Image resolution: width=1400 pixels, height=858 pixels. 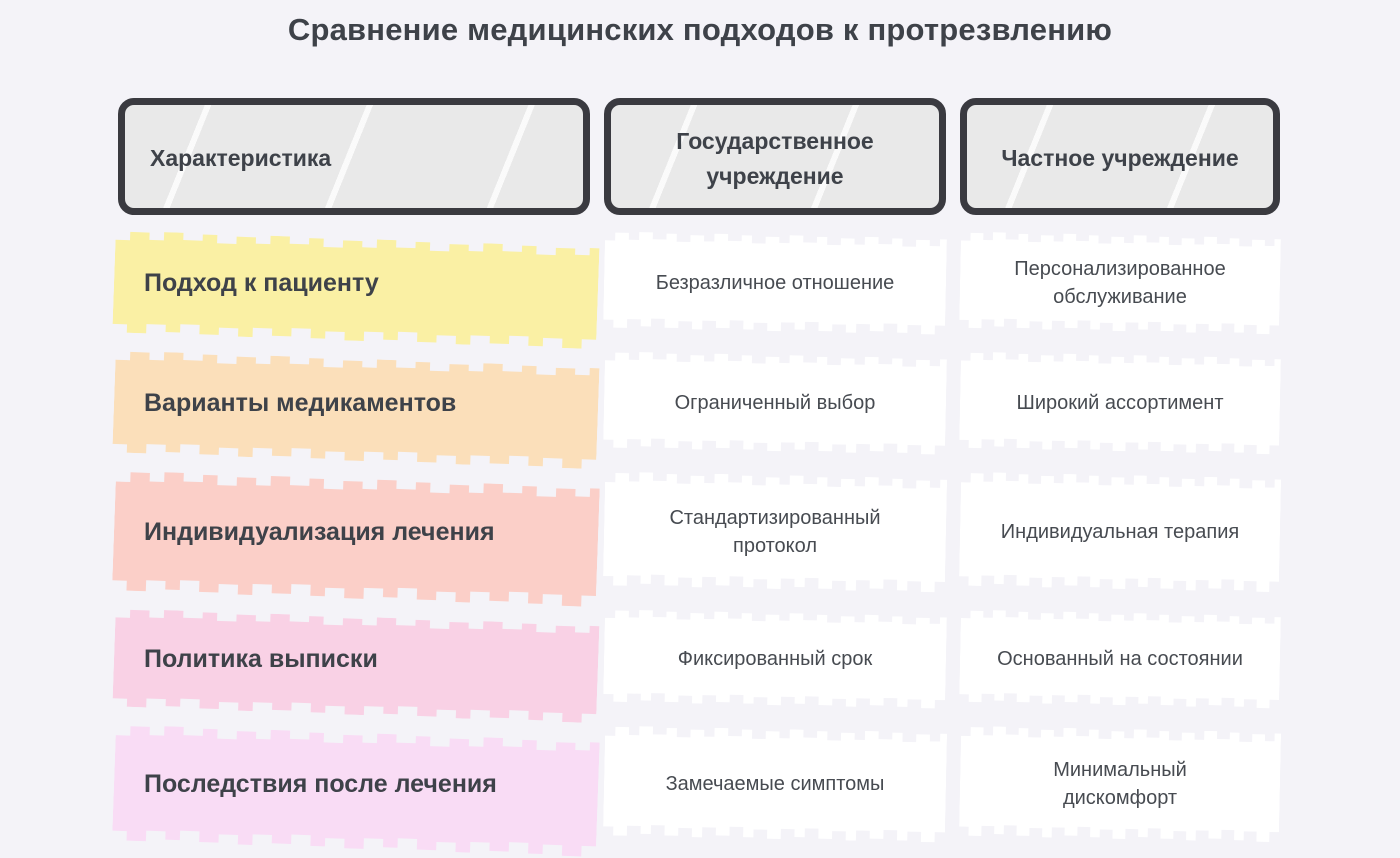 I want to click on cell-value: Минимальный дискомфорт, so click(x=1120, y=783).